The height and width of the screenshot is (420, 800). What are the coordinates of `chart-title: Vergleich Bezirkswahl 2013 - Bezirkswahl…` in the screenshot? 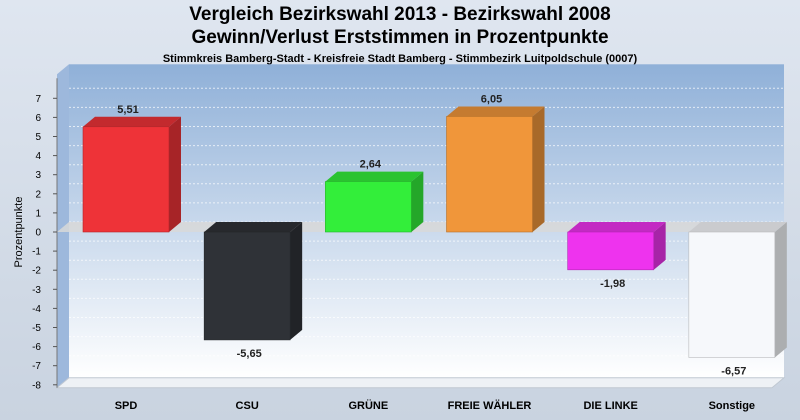 It's located at (400, 14).